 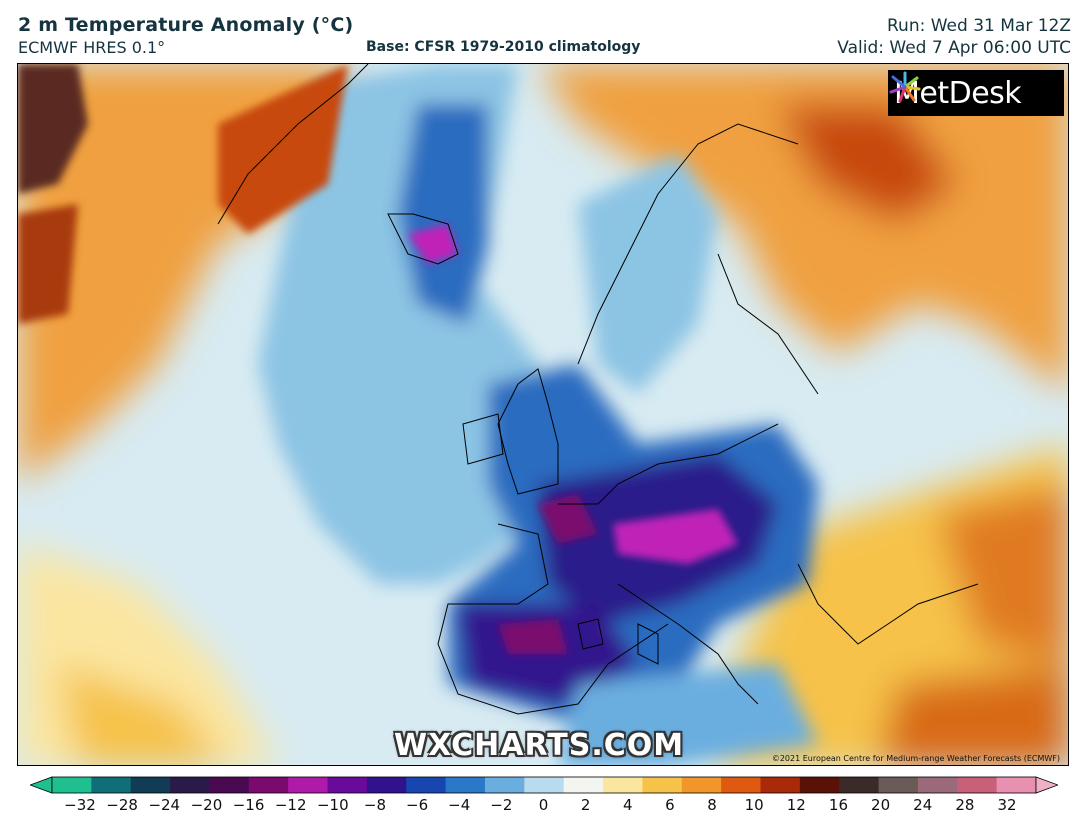 I want to click on colorbar-tick-label: −16, so click(x=248, y=805).